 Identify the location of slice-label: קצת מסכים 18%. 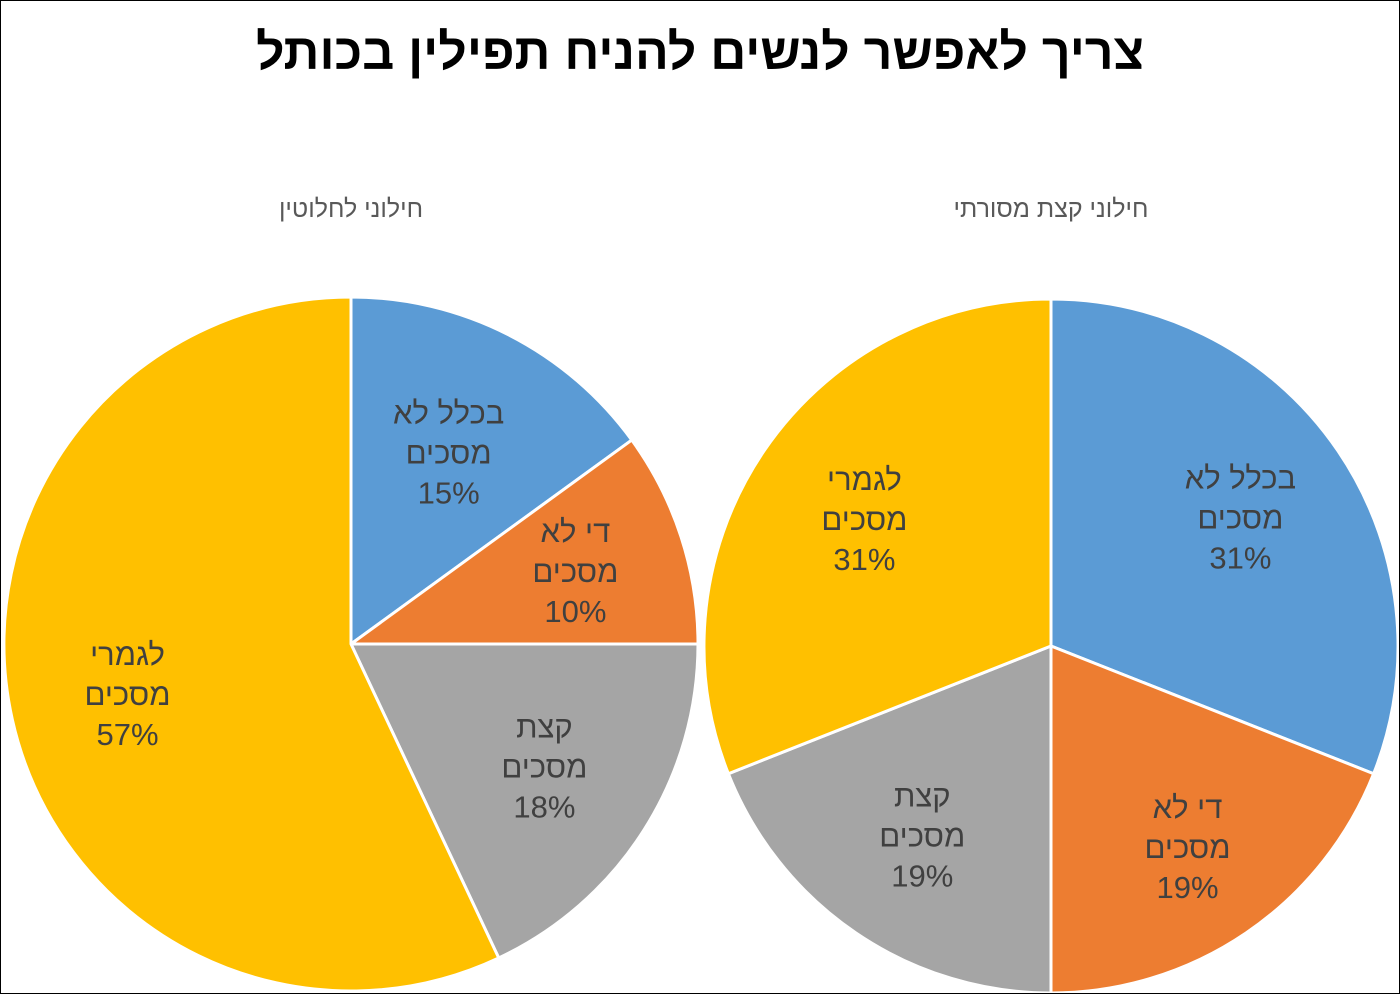
(544, 767).